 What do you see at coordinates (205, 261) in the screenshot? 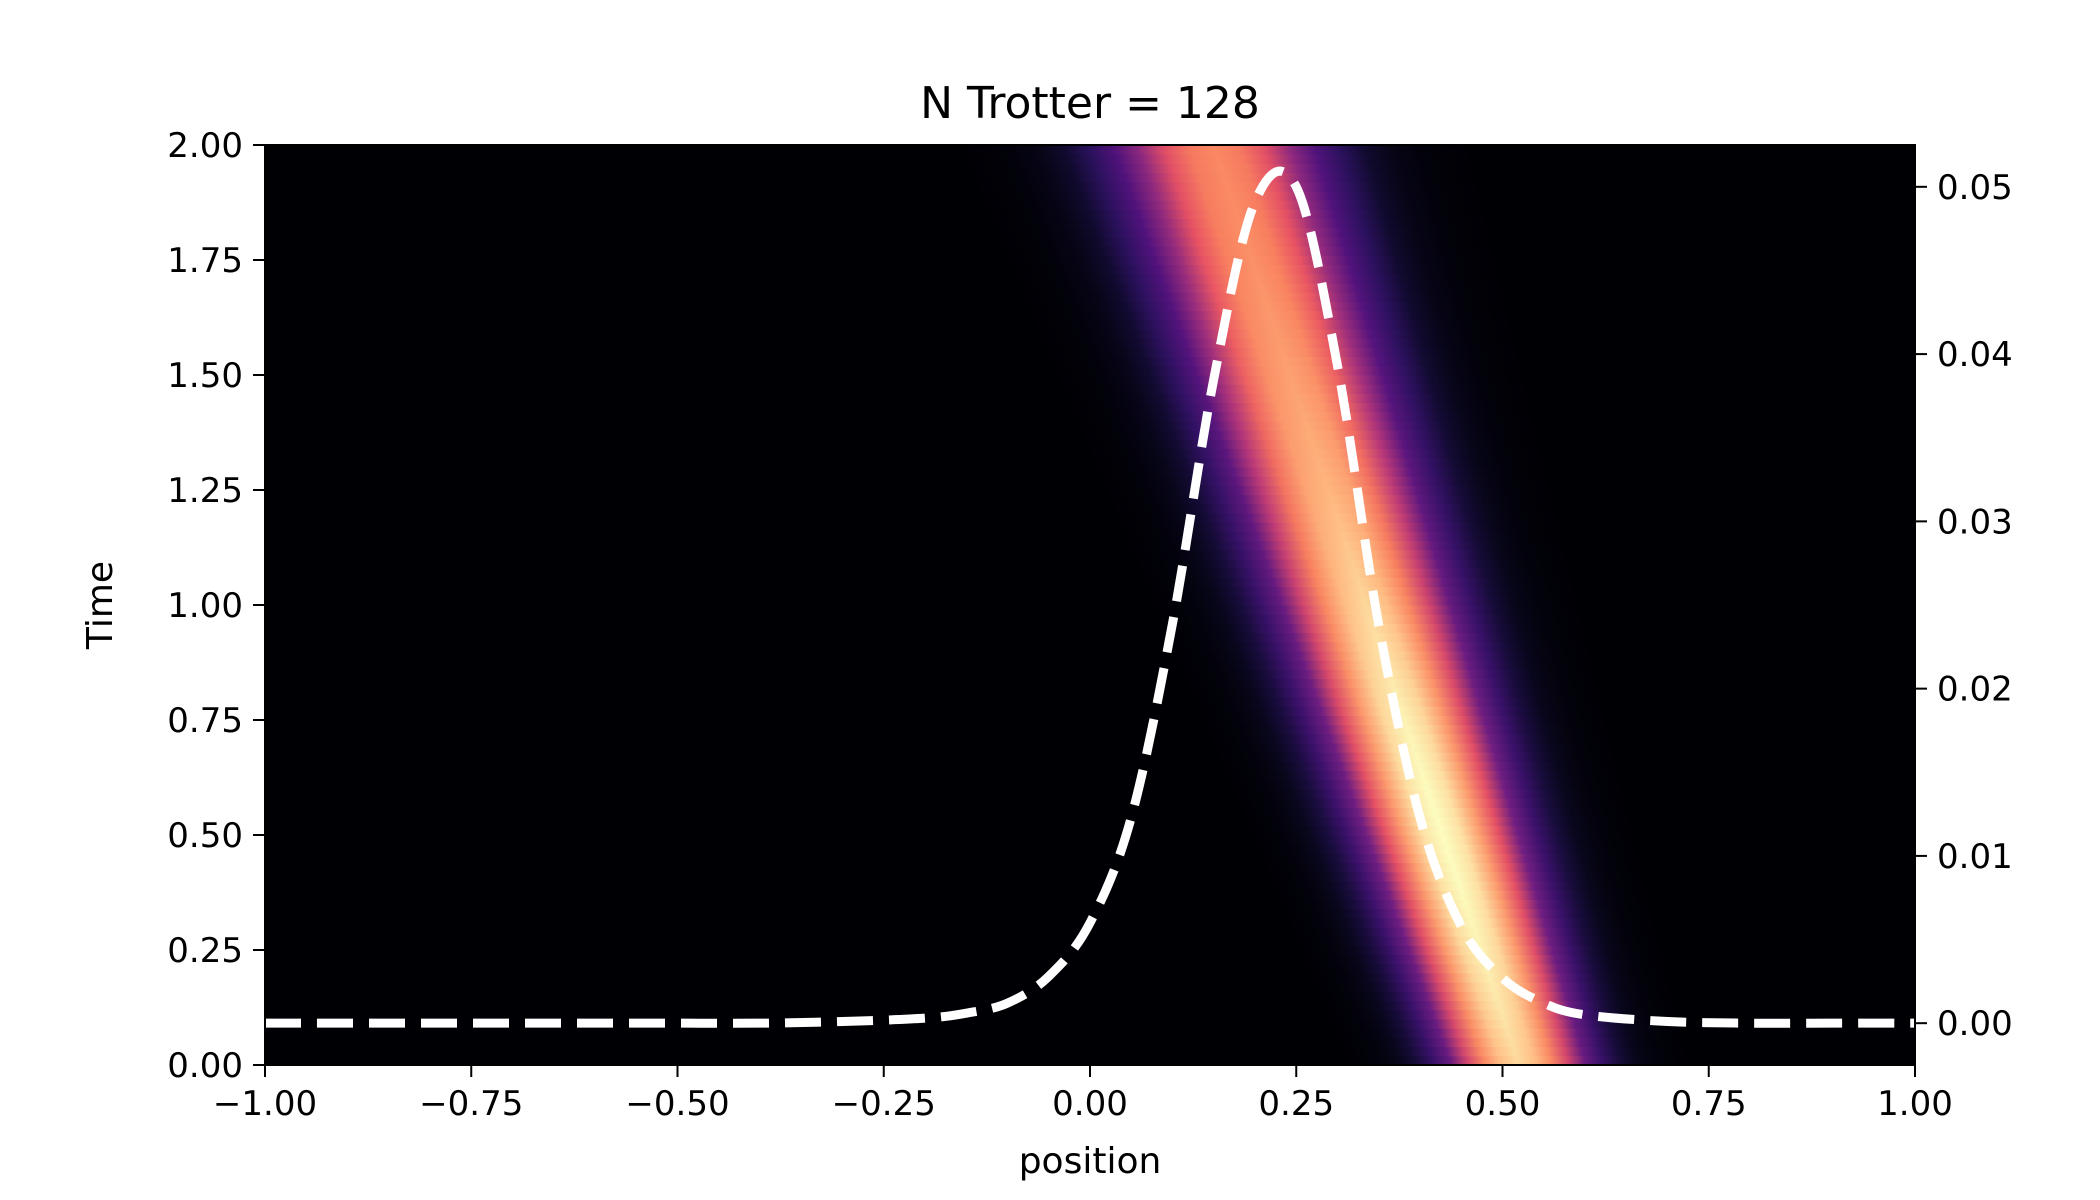
I see `y-tick-label: 1.75` at bounding box center [205, 261].